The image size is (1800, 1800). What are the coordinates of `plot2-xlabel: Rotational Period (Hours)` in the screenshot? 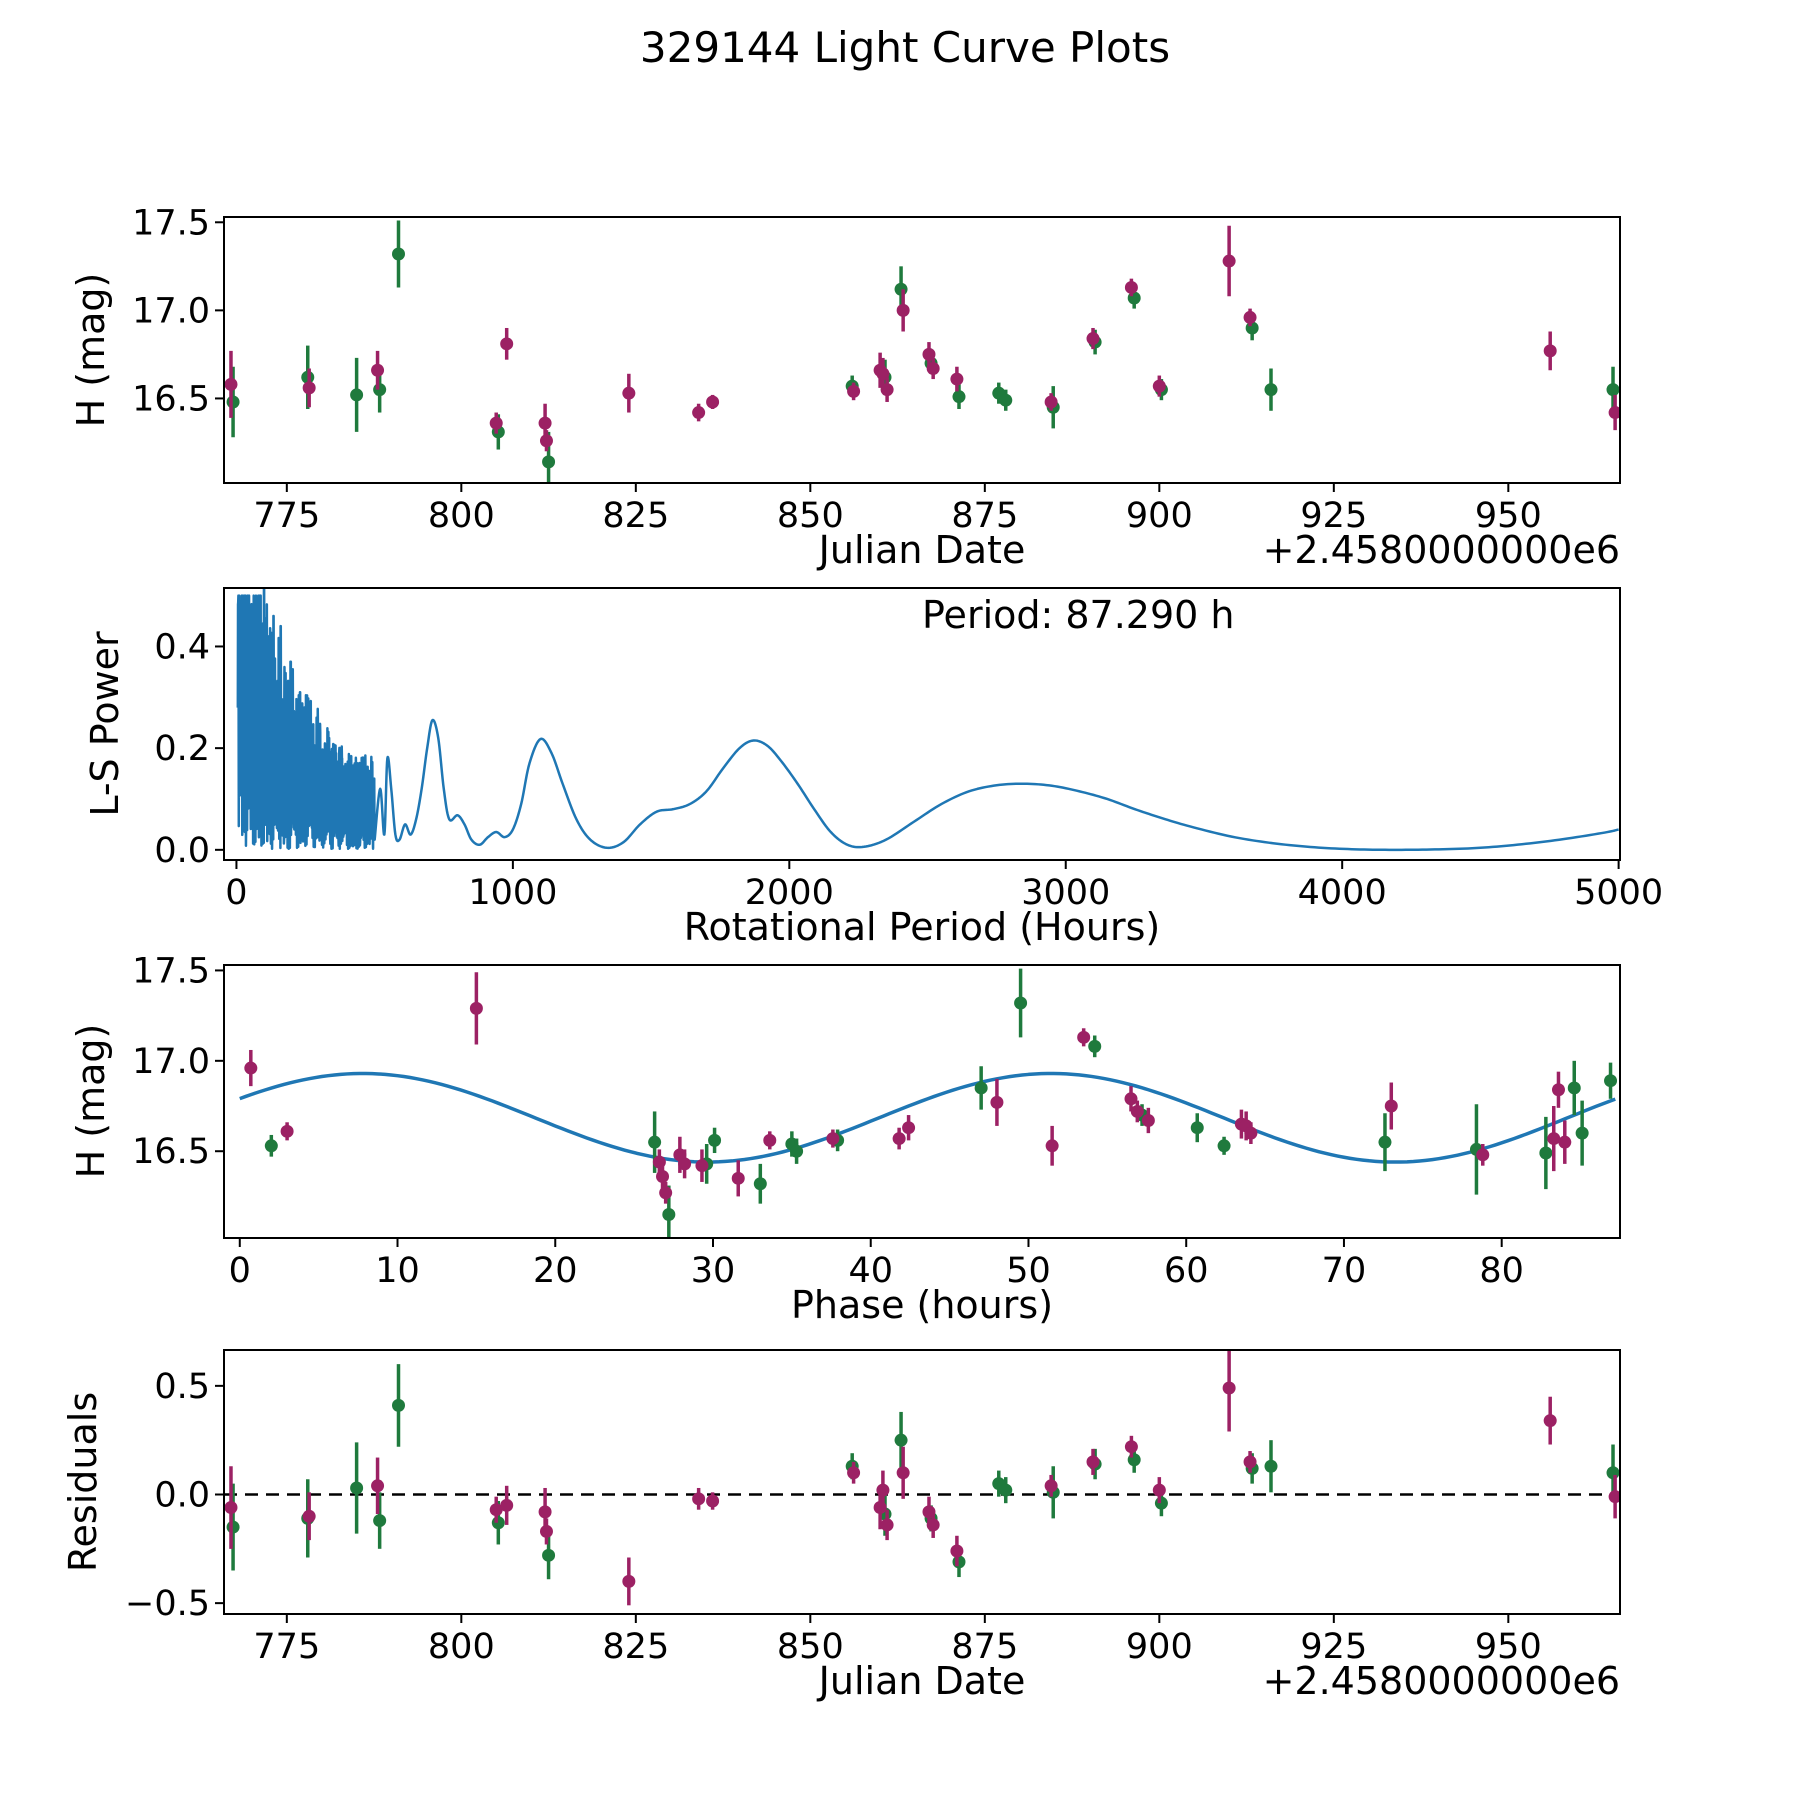 It's located at (922, 927).